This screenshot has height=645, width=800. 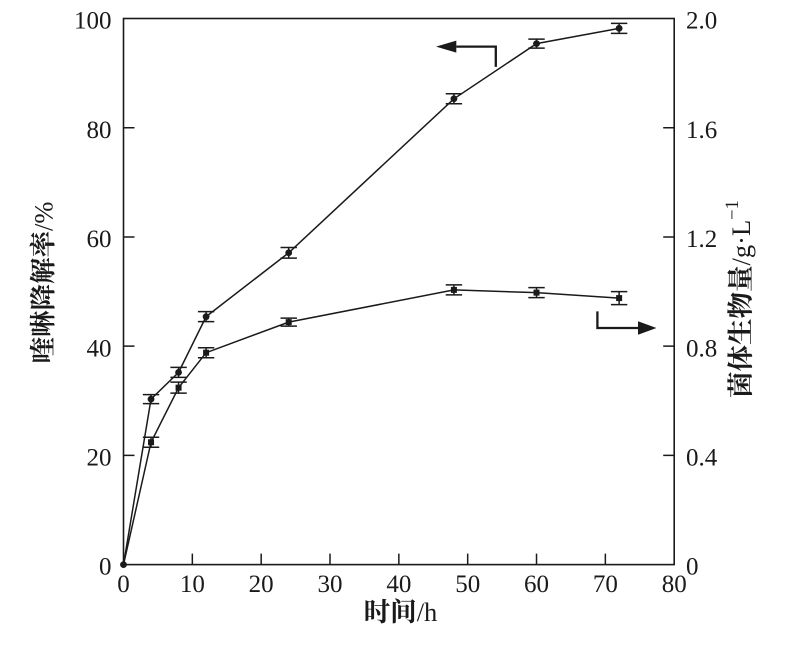 What do you see at coordinates (427, 612) in the screenshot?
I see `svg-text: /h` at bounding box center [427, 612].